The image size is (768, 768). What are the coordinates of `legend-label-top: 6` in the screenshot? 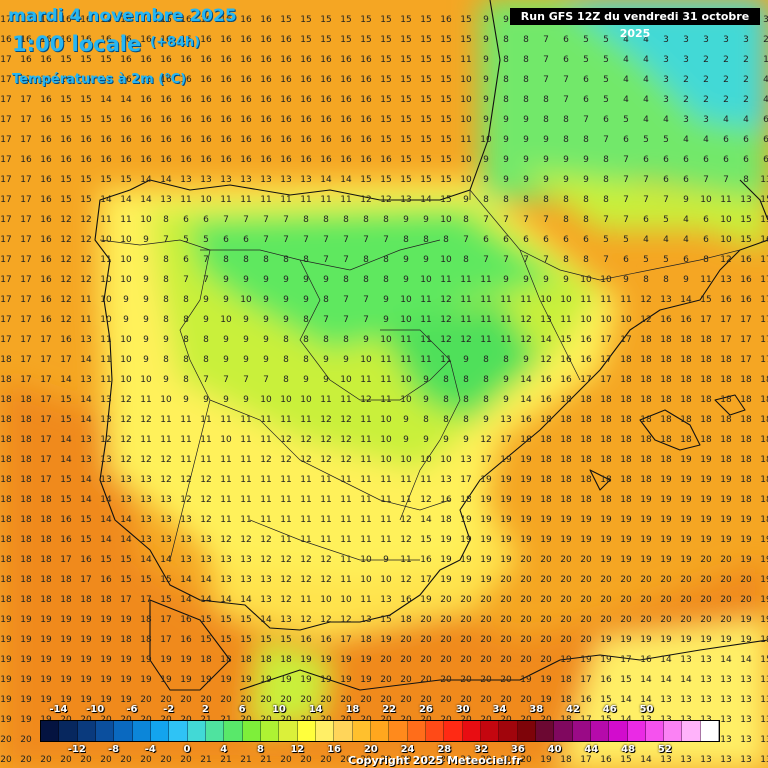 It's located at (242, 709).